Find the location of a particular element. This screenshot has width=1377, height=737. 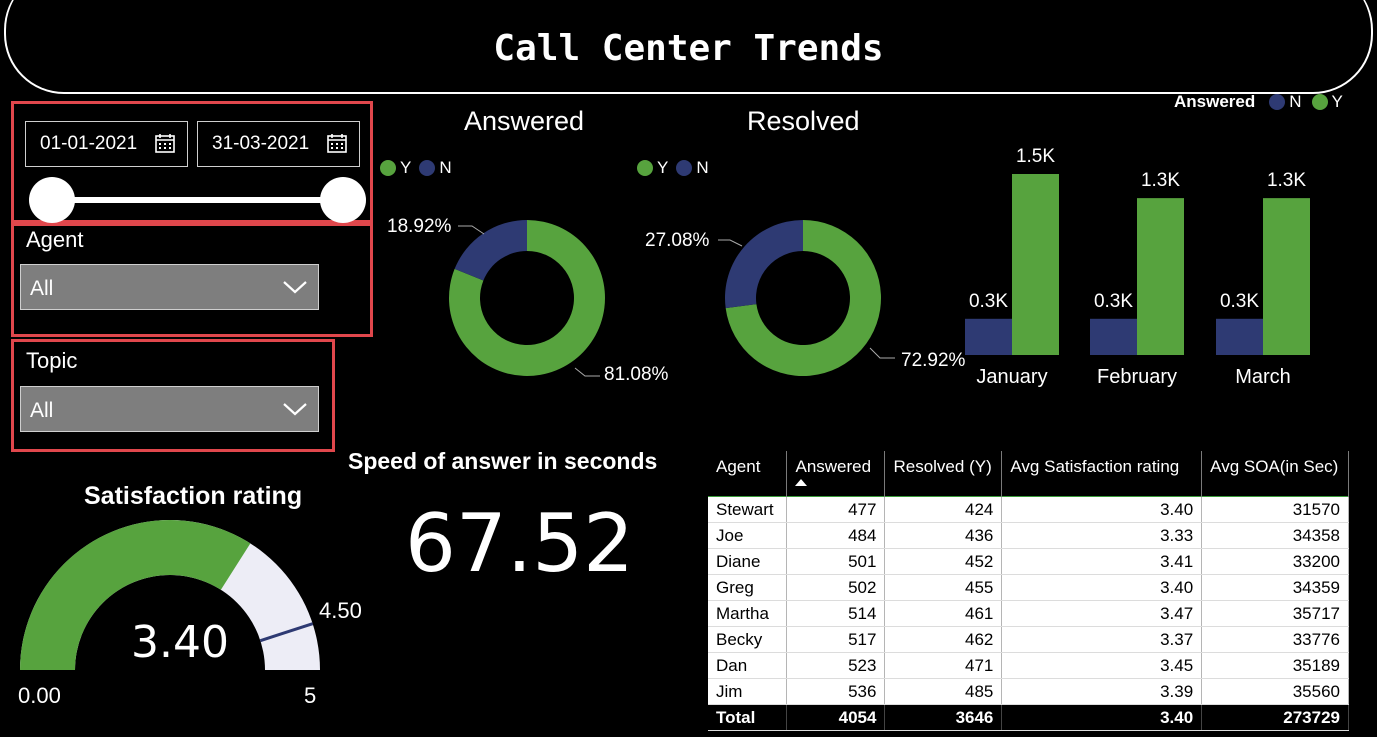

table-cell: 3.40 is located at coordinates (1102, 509).